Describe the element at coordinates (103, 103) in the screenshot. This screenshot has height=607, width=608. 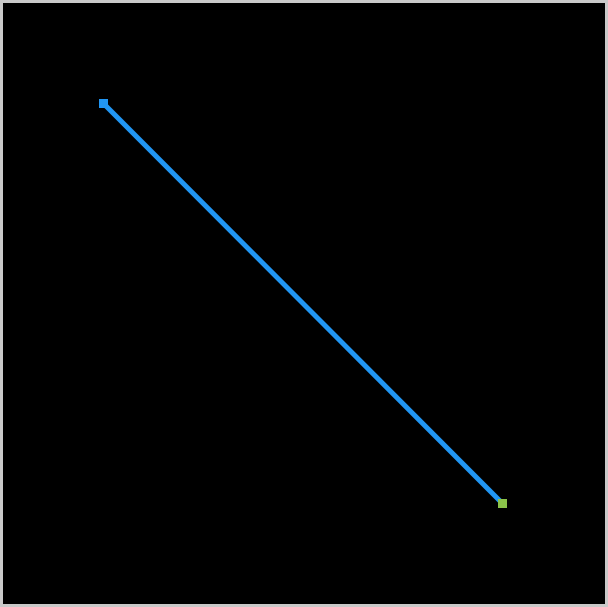
I see `start-marker-icon` at that location.